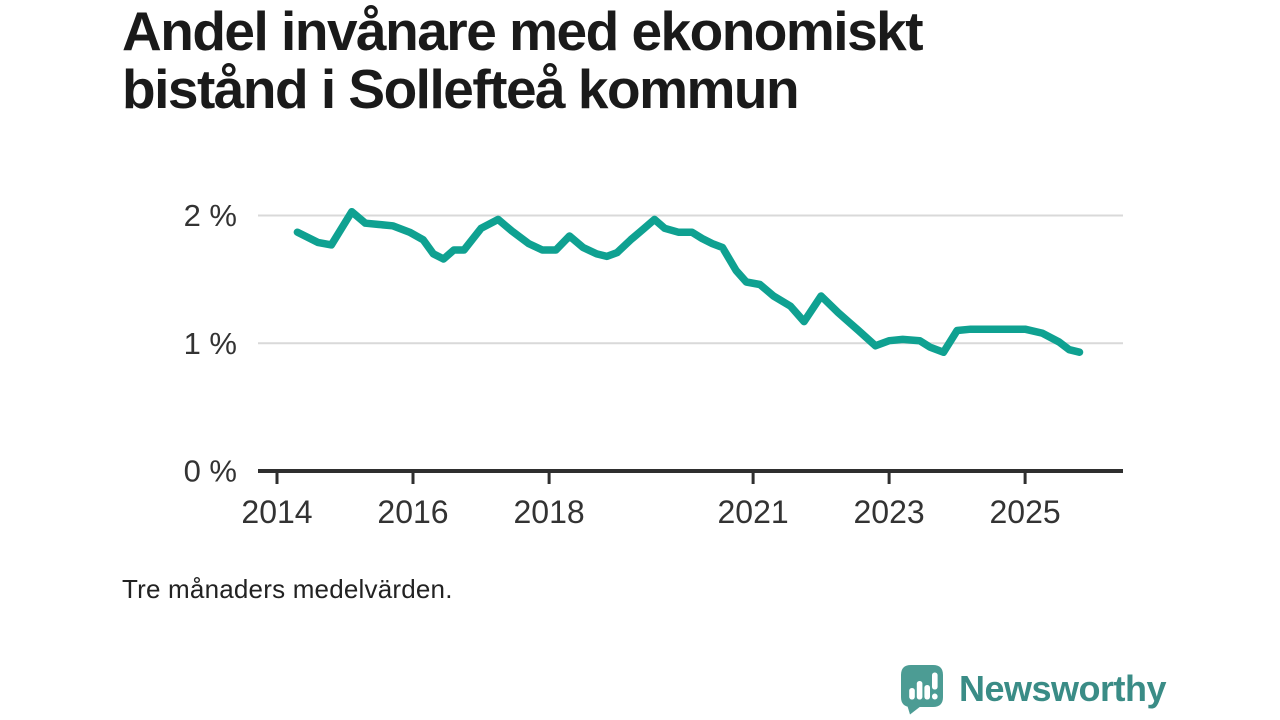 The height and width of the screenshot is (720, 1280). I want to click on y-axis-tick-label: 2 %, so click(210, 215).